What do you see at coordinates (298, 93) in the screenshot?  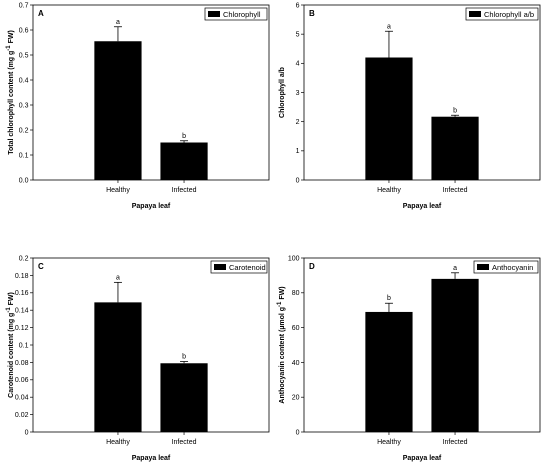 I see `y-tick-label: 3` at bounding box center [298, 93].